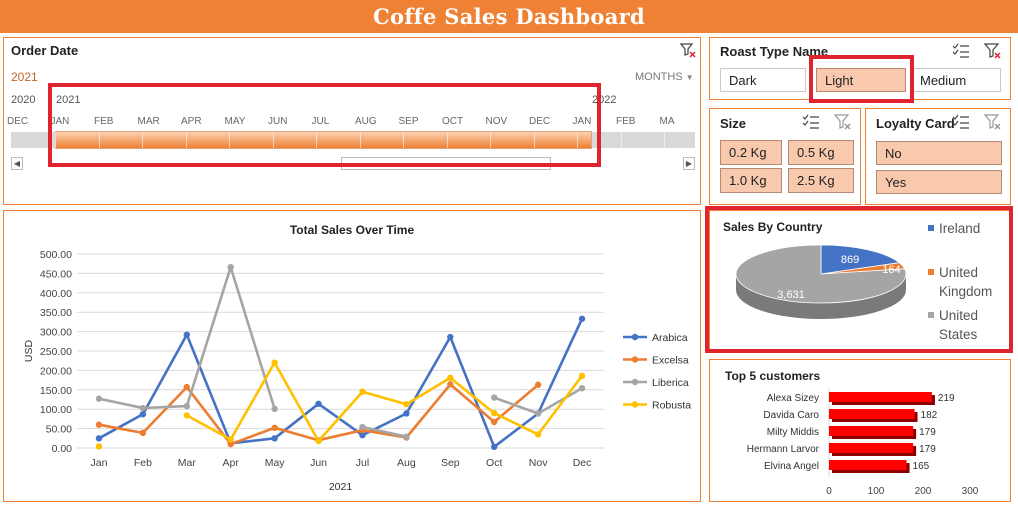  What do you see at coordinates (965, 291) in the screenshot?
I see `legend-label-continued: Kingdom` at bounding box center [965, 291].